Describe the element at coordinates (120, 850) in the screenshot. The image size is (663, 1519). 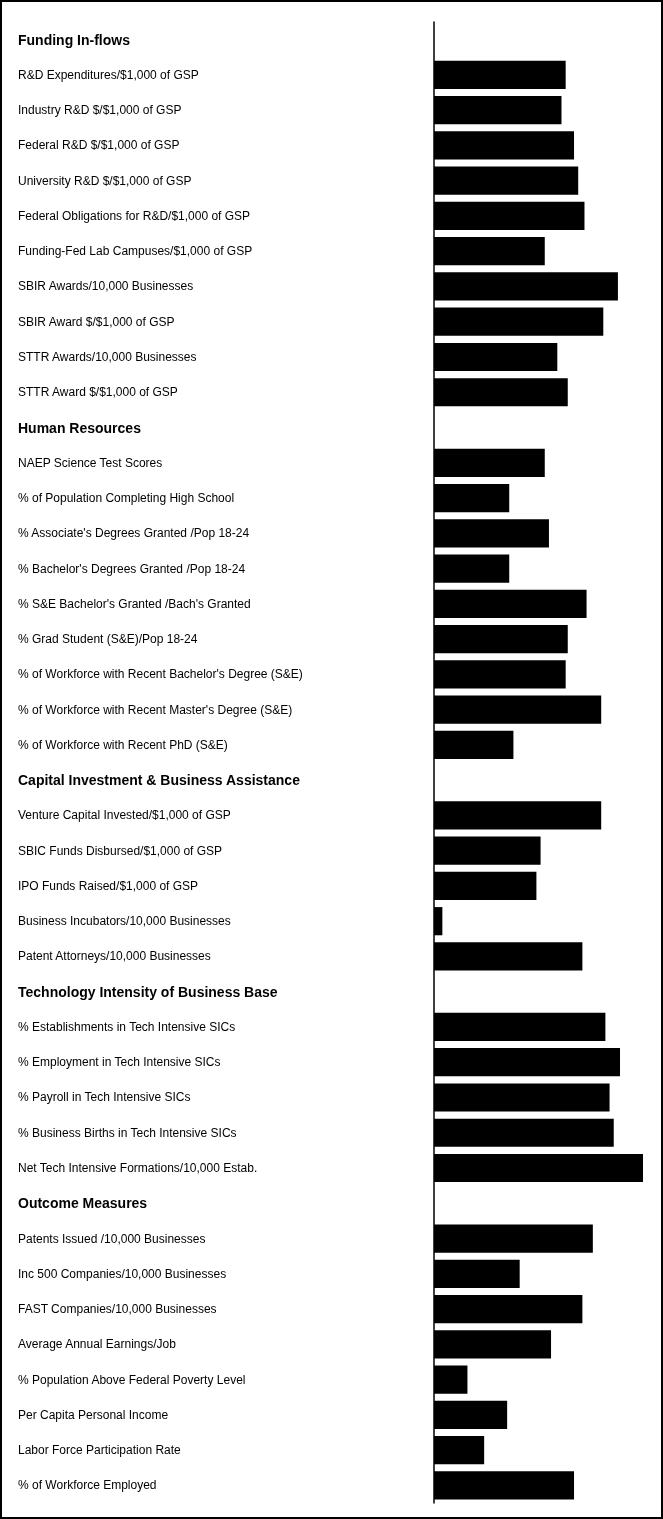
I see `y-tick-label: SBIC Funds Disbursed/$1,000 of GSP` at that location.